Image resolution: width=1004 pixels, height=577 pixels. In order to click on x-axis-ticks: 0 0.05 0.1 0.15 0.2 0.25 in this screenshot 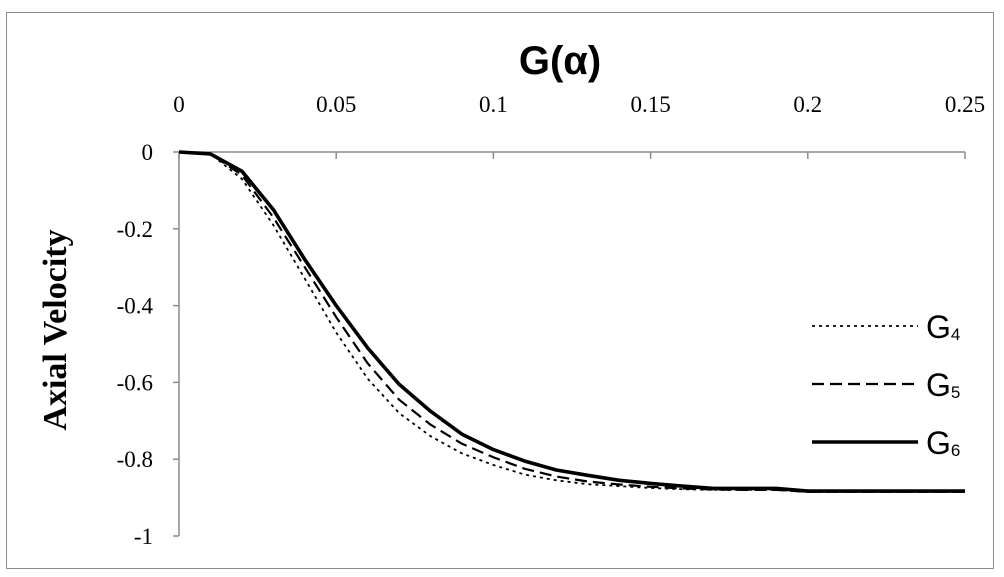, I will do `click(579, 125)`.